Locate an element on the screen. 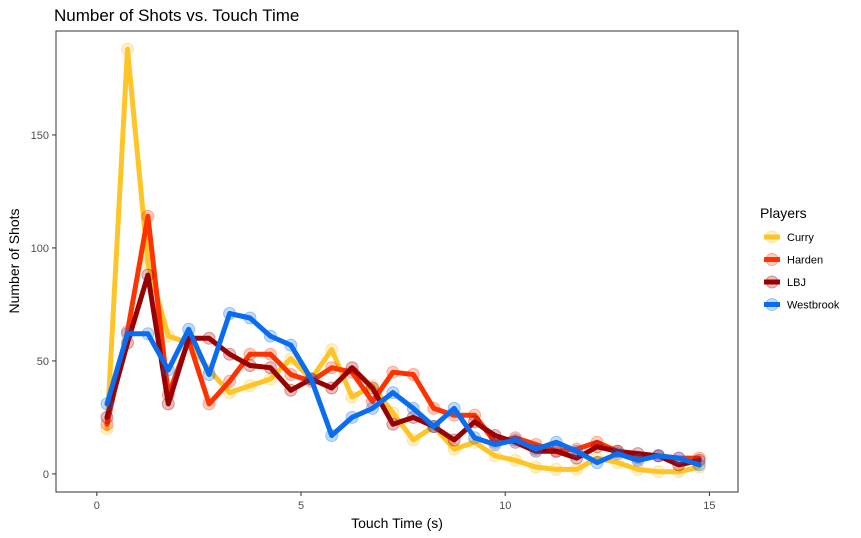 The height and width of the screenshot is (538, 861). y-tick-label: 50 is located at coordinates (43, 362).